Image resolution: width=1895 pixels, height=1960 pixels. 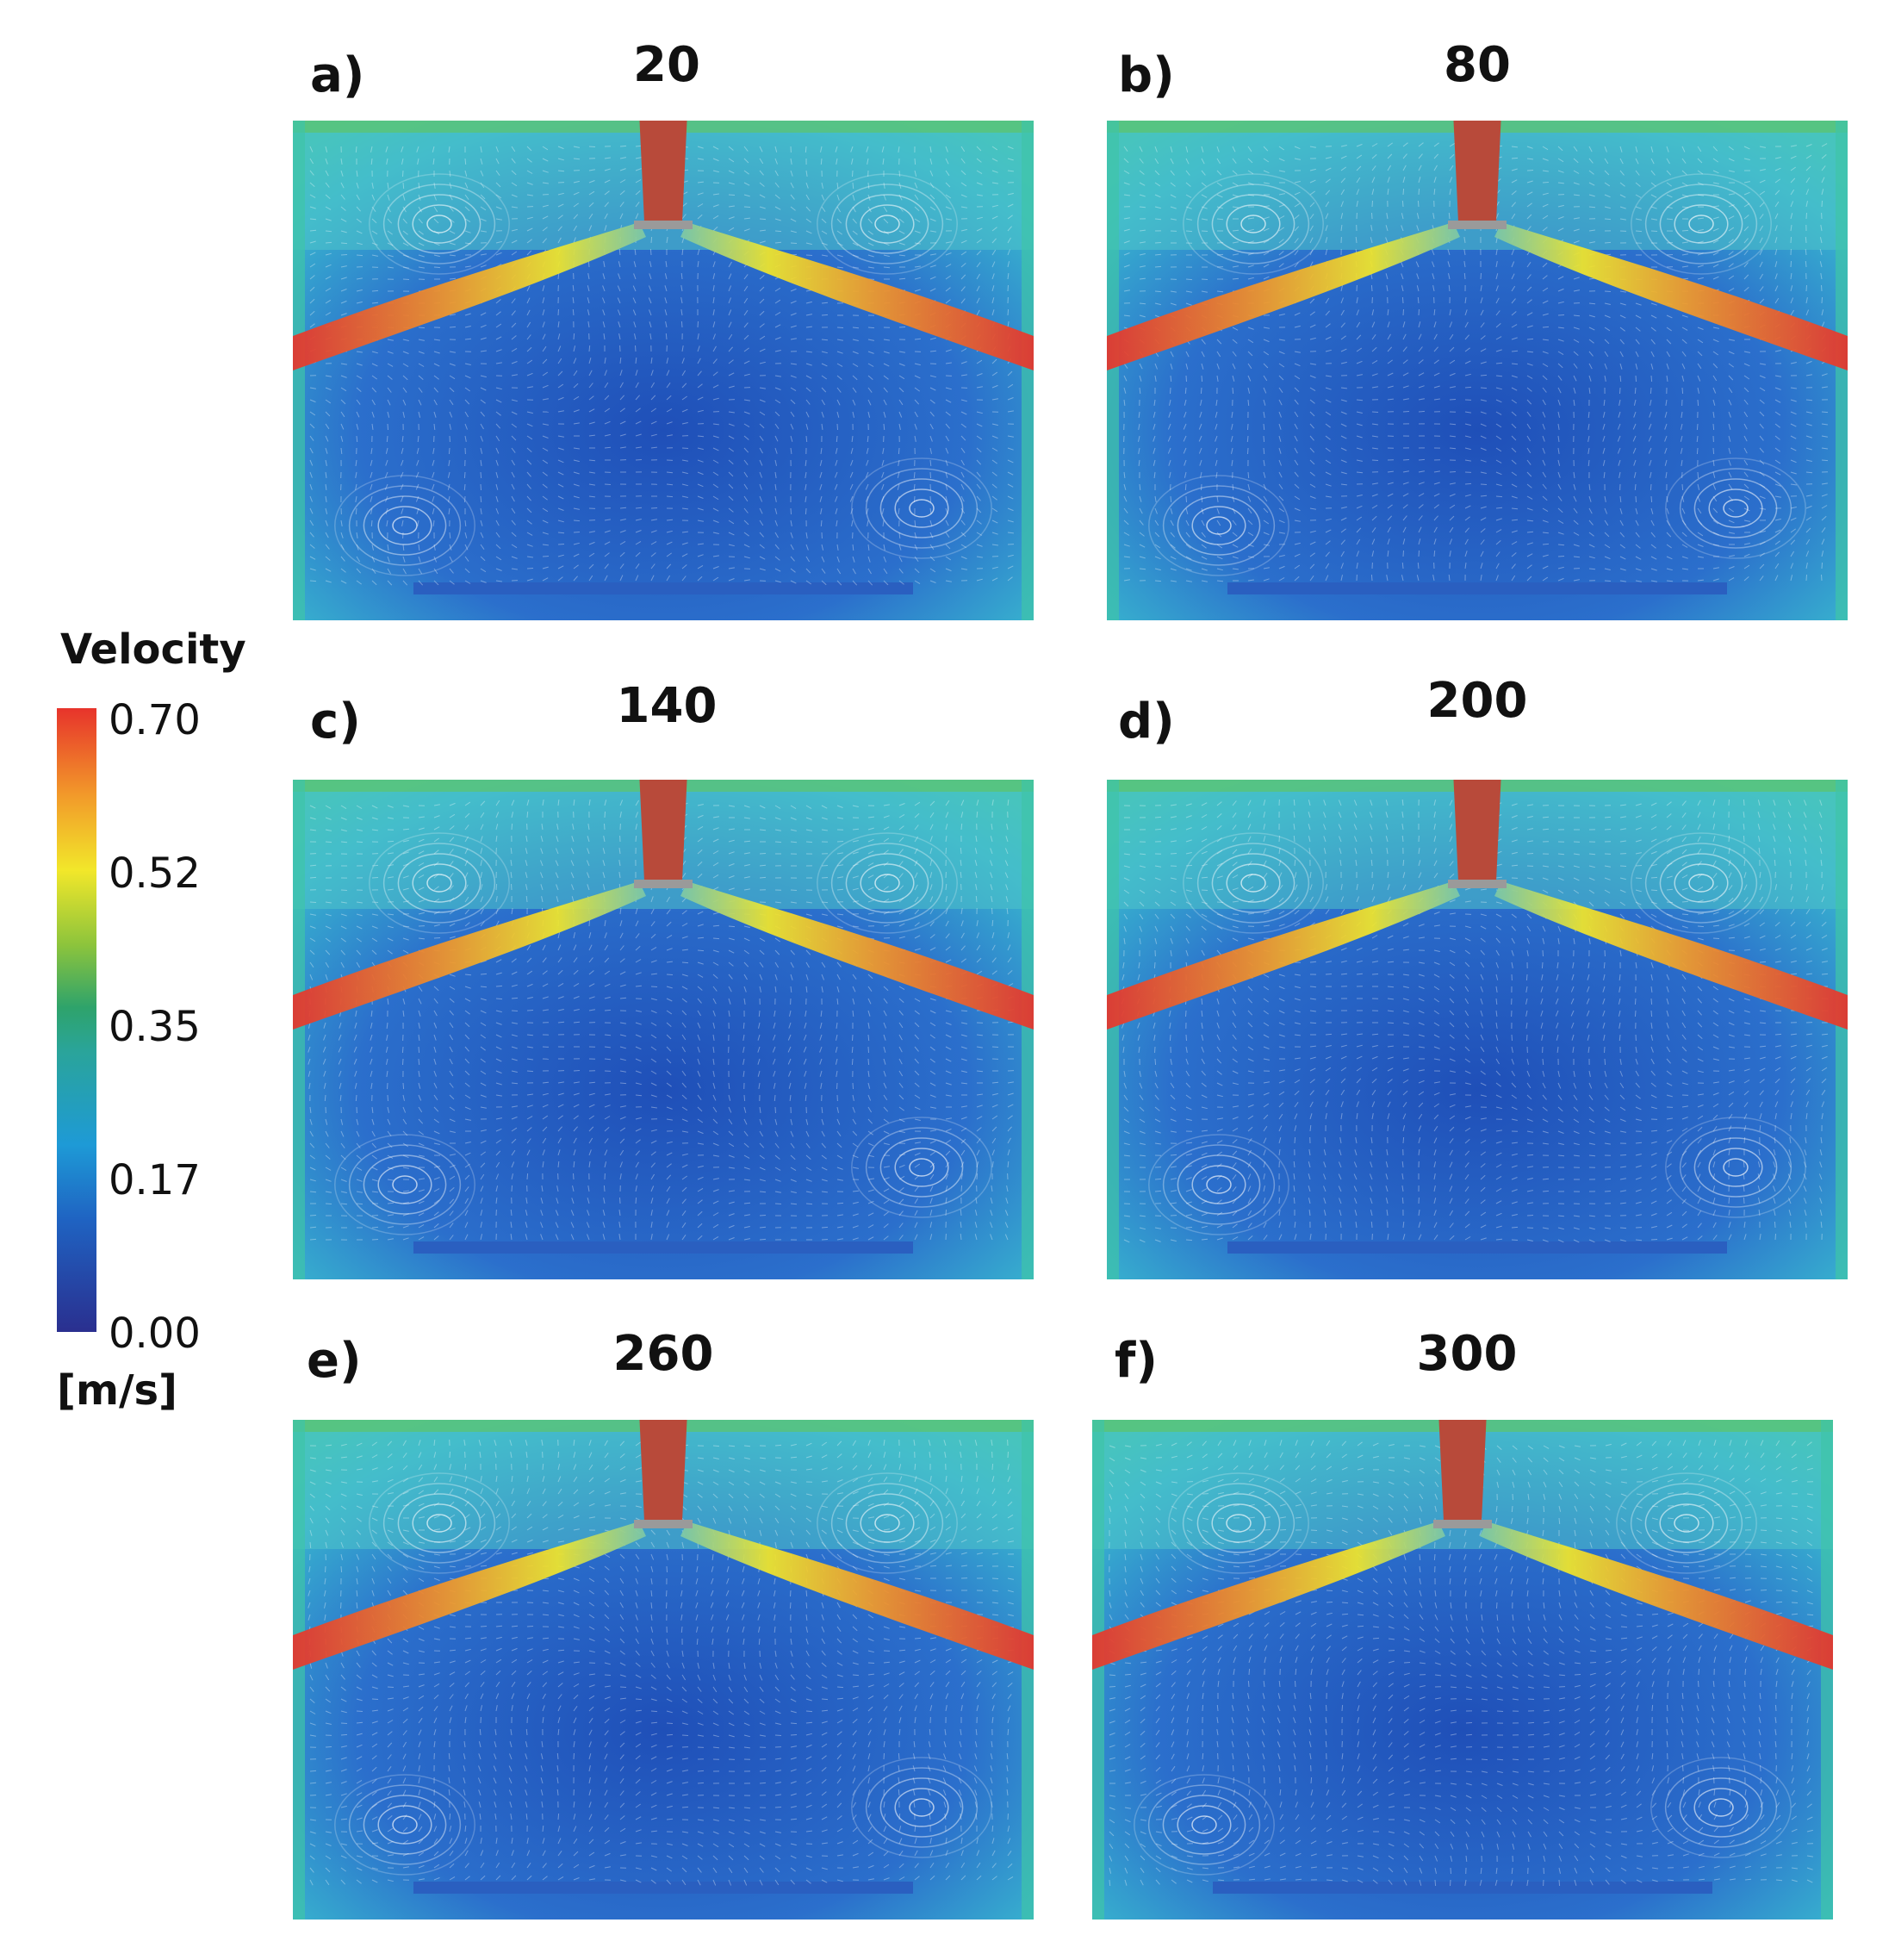 What do you see at coordinates (76, 1020) in the screenshot?
I see `colorbar` at bounding box center [76, 1020].